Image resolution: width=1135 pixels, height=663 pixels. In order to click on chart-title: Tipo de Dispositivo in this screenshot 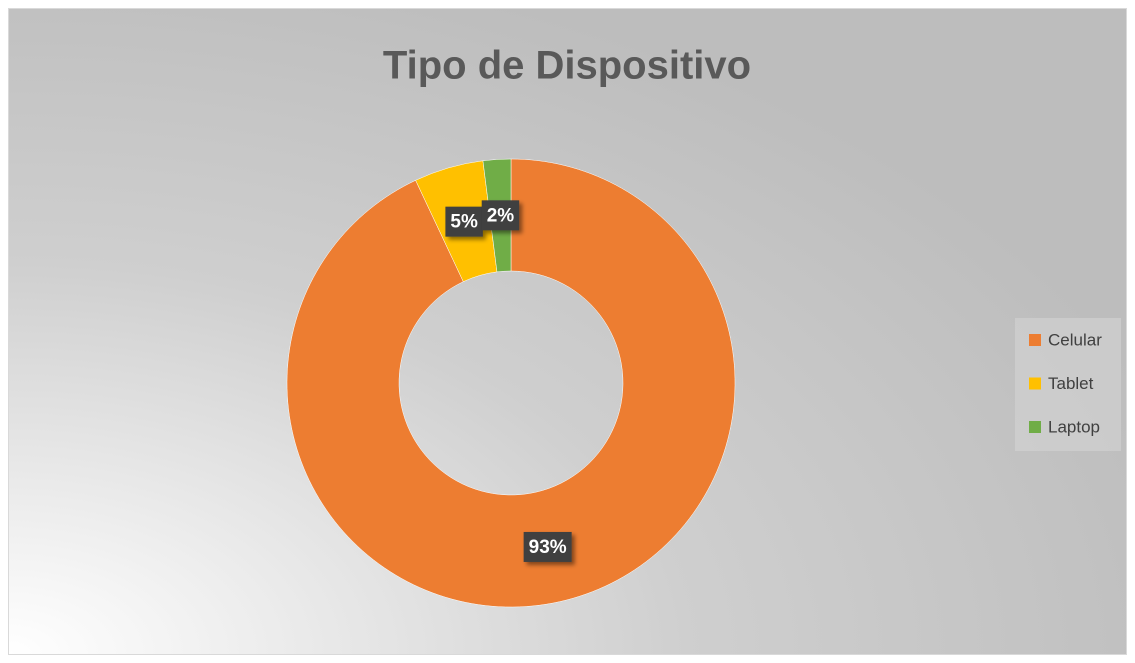, I will do `click(567, 66)`.